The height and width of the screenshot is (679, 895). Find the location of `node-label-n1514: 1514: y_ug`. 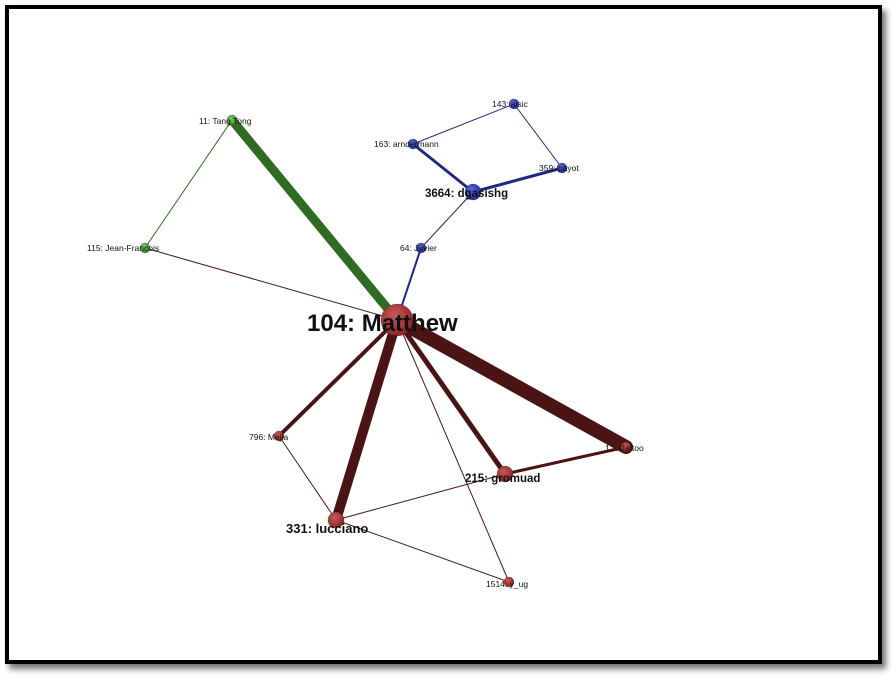

node-label-n1514: 1514: y_ug is located at coordinates (507, 584).